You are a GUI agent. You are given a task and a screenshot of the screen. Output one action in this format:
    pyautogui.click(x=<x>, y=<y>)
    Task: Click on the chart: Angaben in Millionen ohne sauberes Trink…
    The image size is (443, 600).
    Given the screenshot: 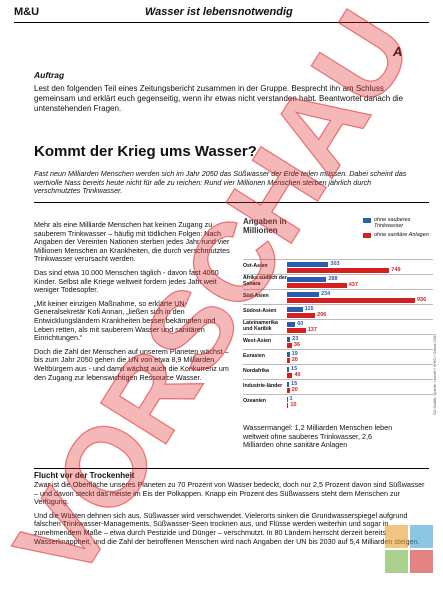 What is the action you would take?
    pyautogui.click(x=338, y=313)
    